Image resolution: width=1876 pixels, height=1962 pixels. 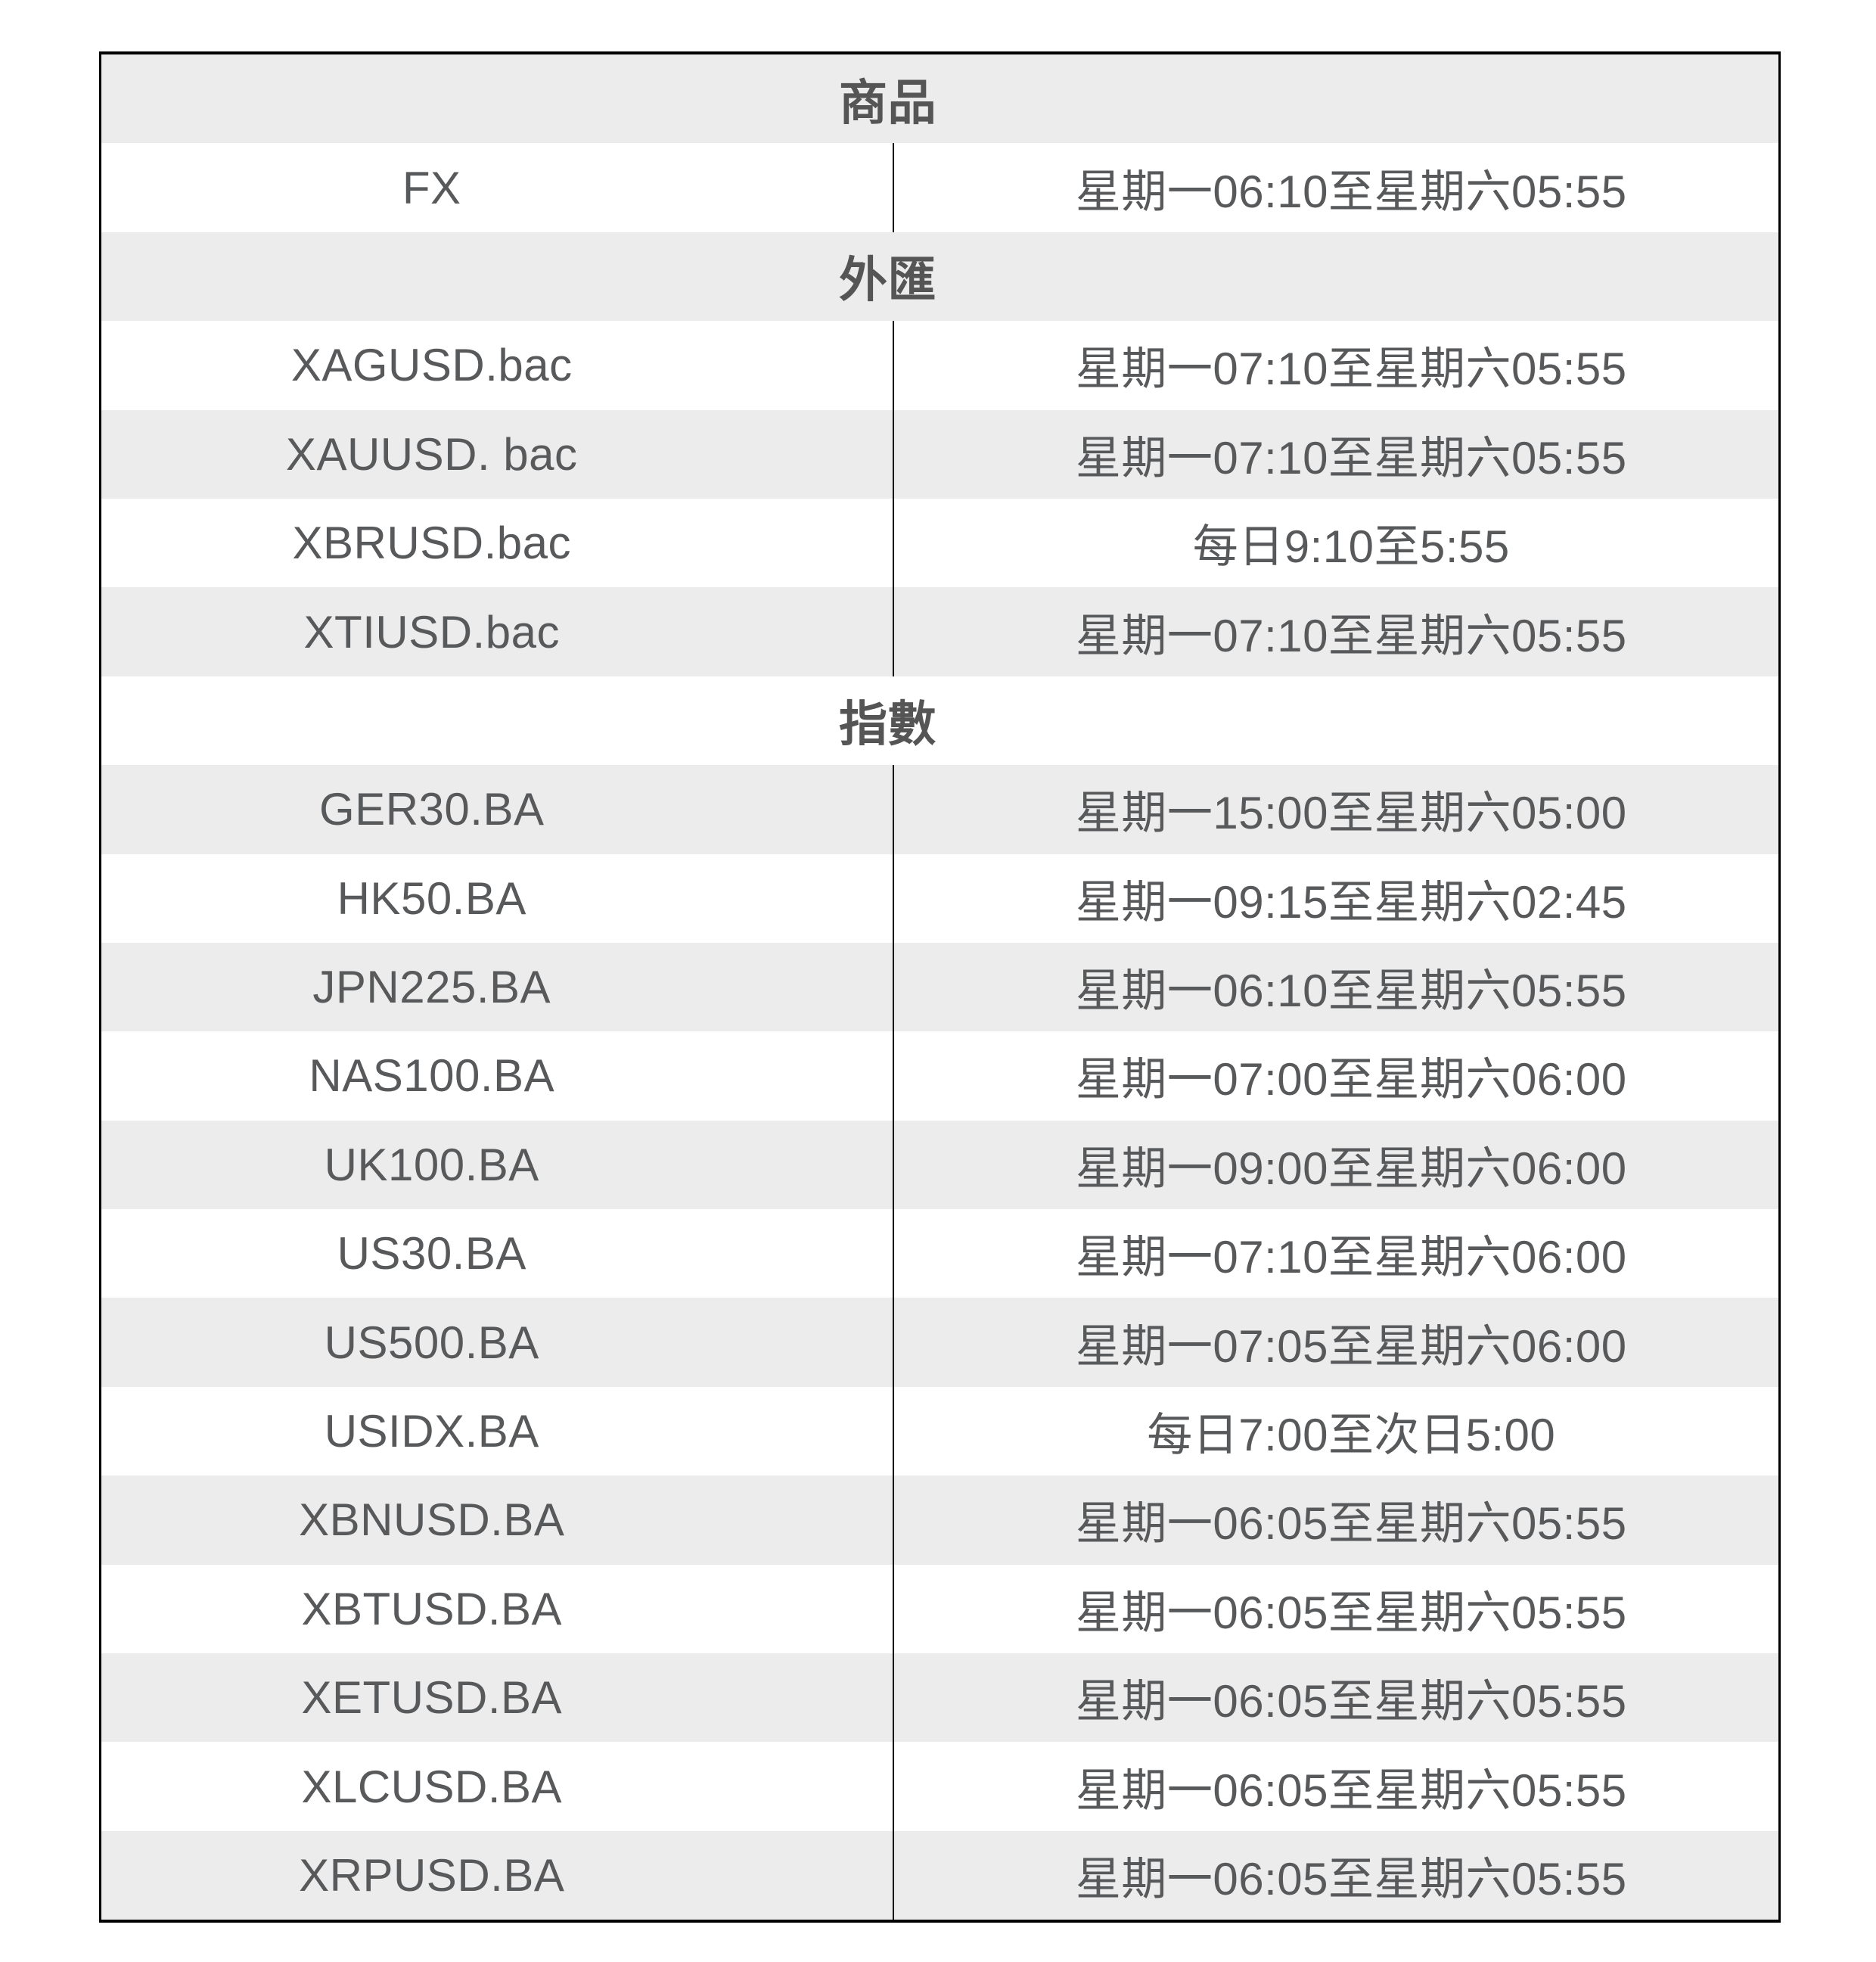 What do you see at coordinates (887, 724) in the screenshot?
I see `section-header-title: 指數` at bounding box center [887, 724].